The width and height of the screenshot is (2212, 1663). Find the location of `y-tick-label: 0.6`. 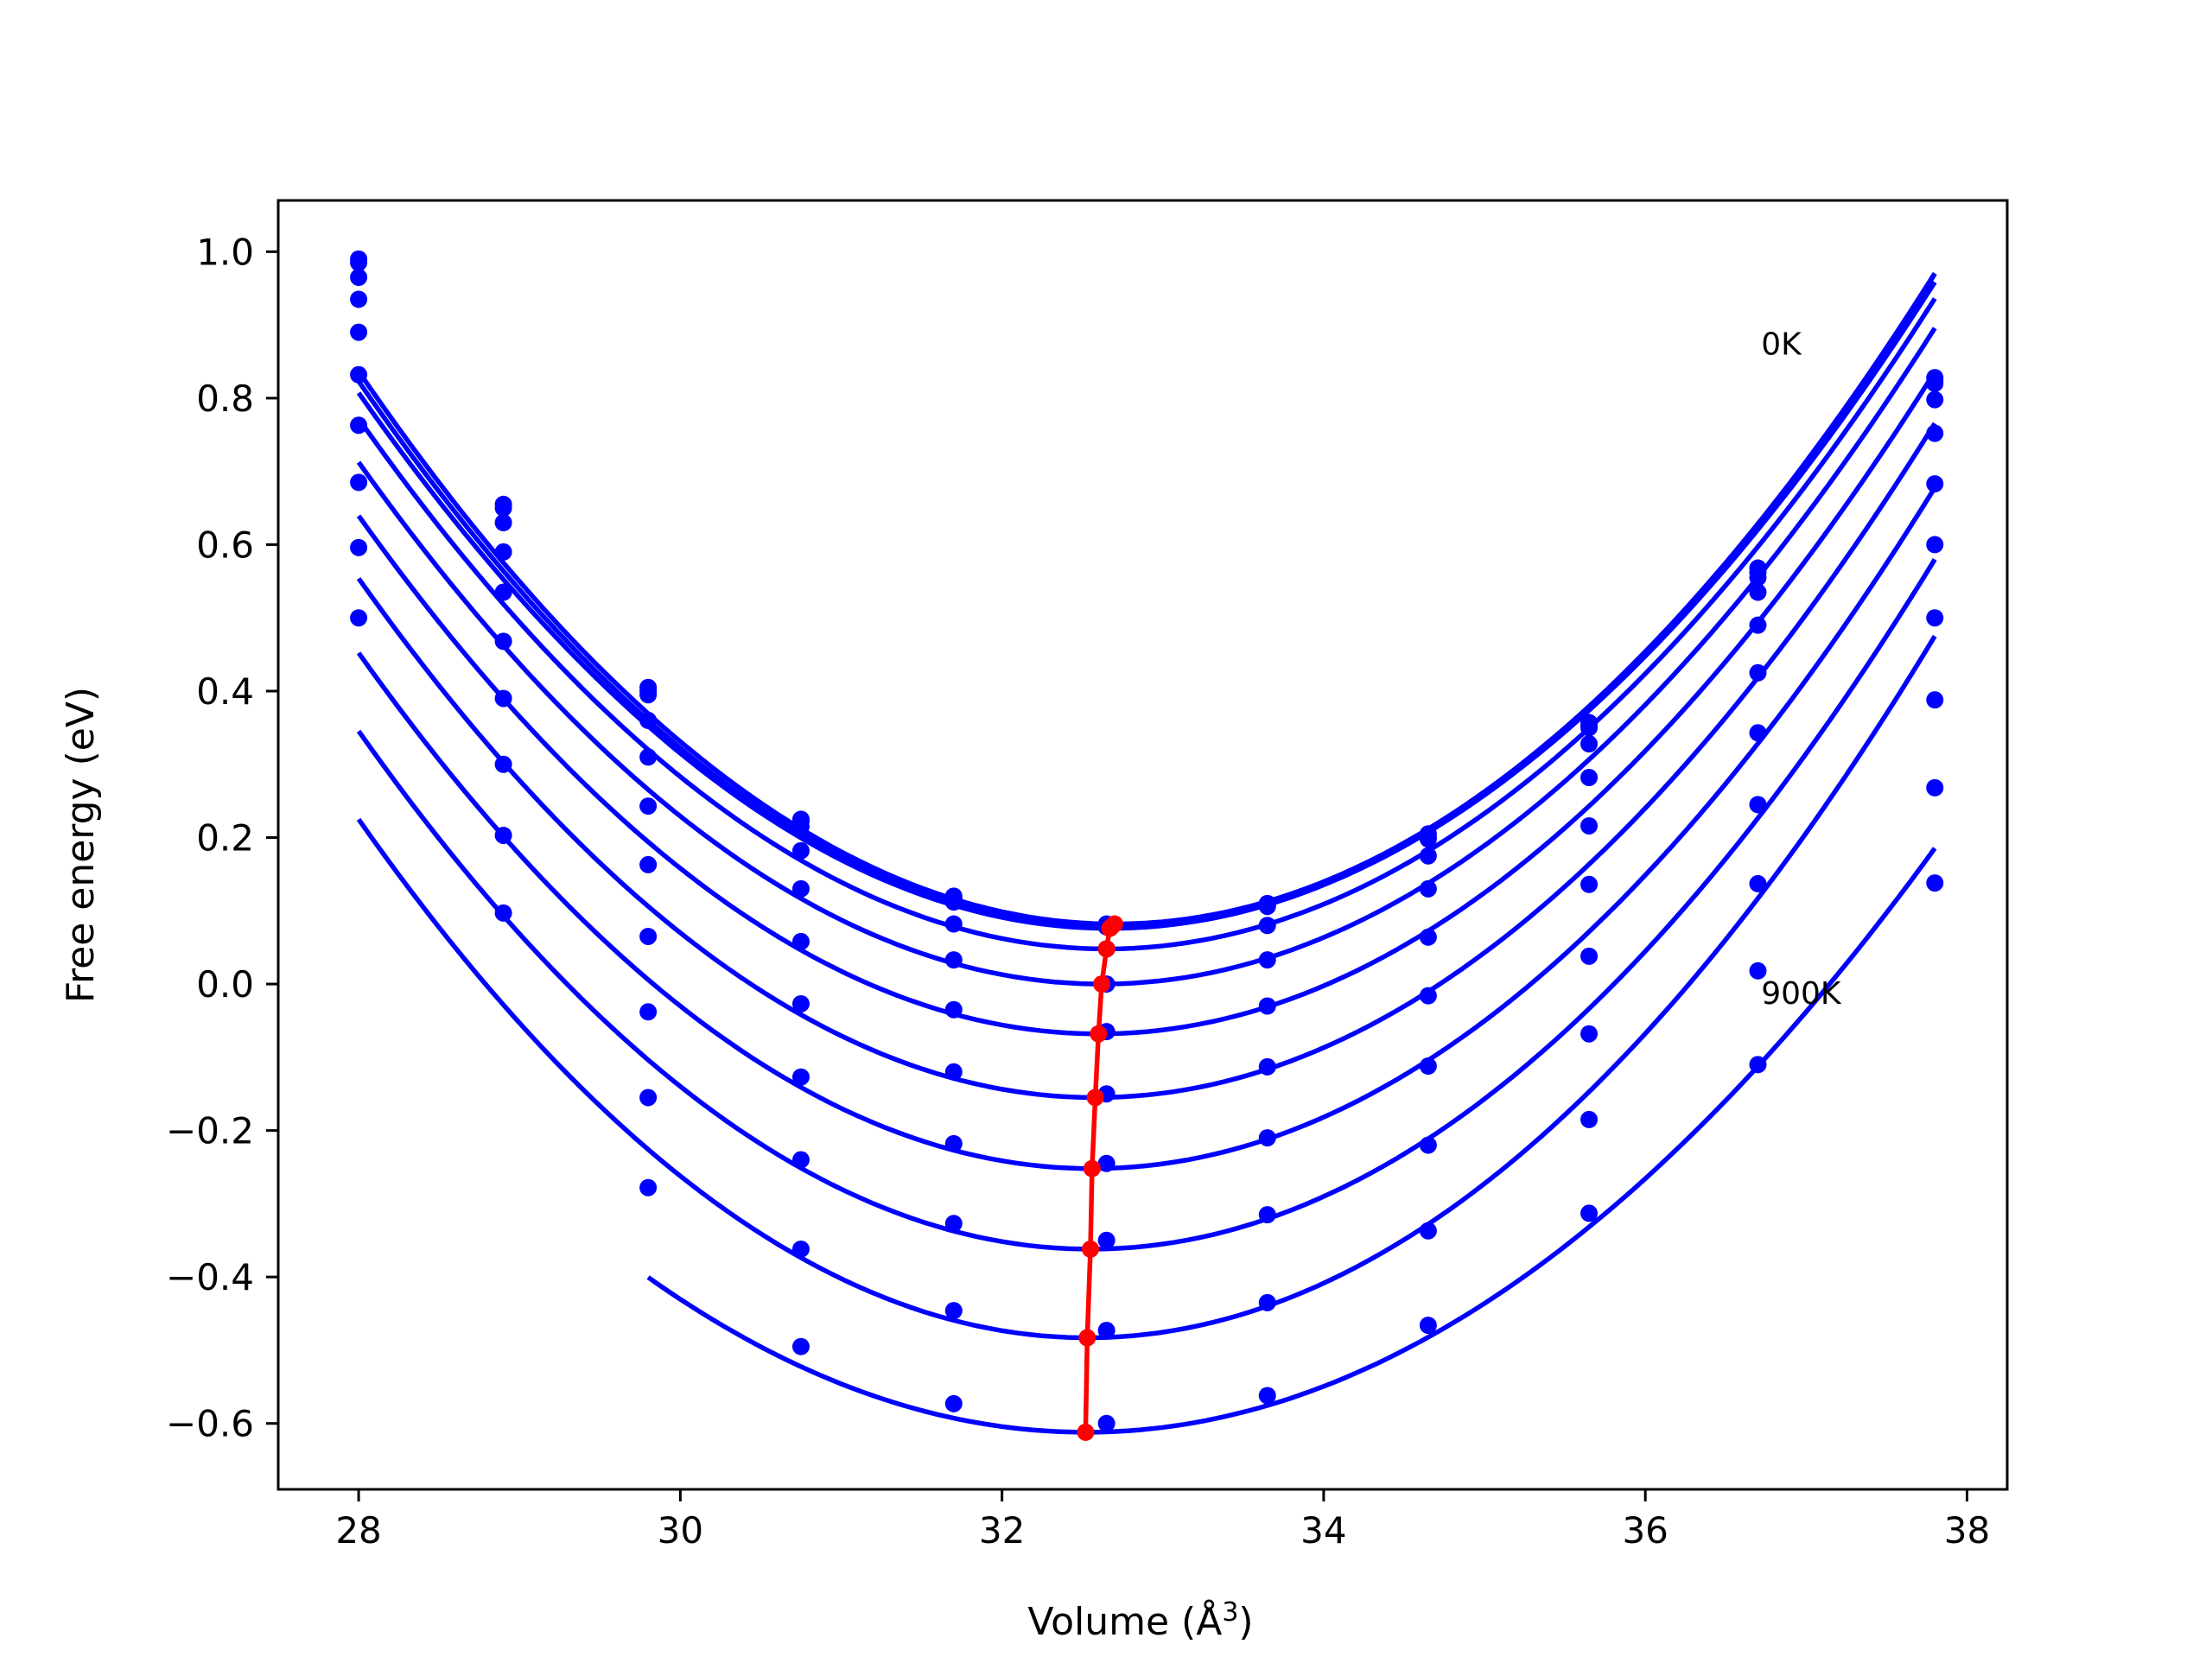

y-tick-label: 0.6 is located at coordinates (225, 545).